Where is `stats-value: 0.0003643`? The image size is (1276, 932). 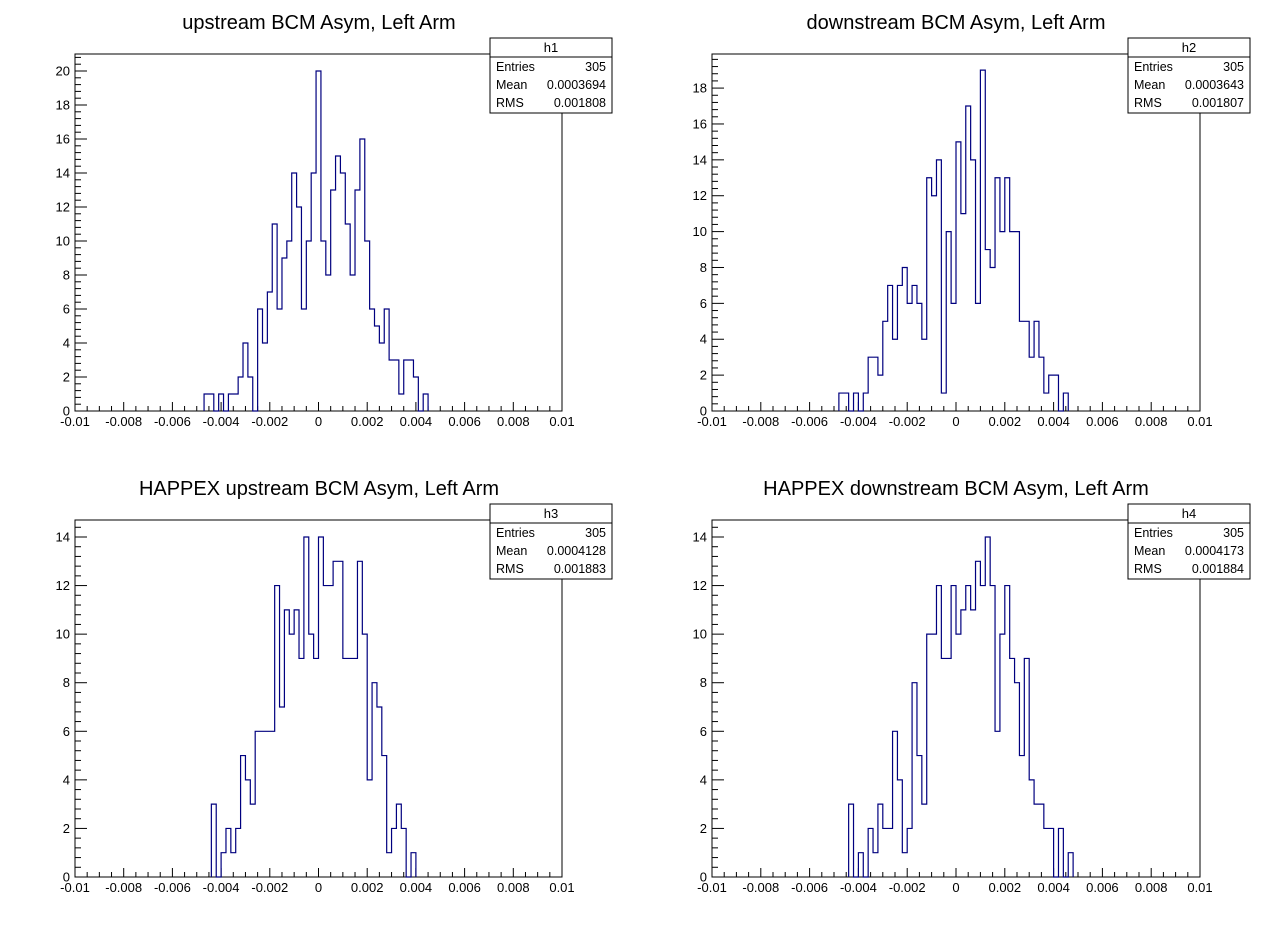
stats-value: 0.0003643 is located at coordinates (1214, 85).